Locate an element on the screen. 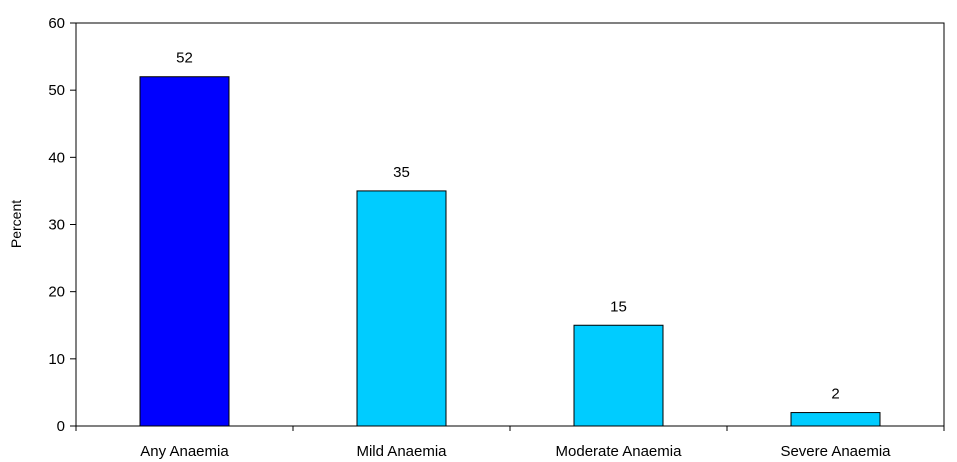  data-label: 15 is located at coordinates (618, 306).